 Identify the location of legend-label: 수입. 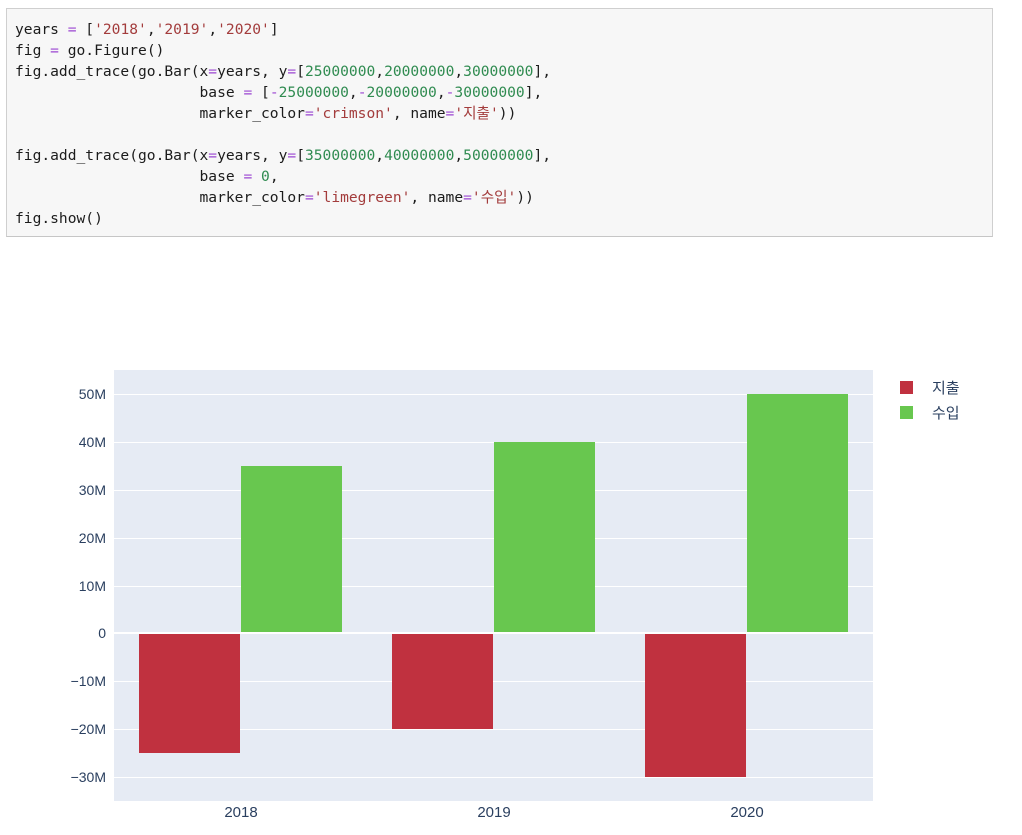
(946, 413).